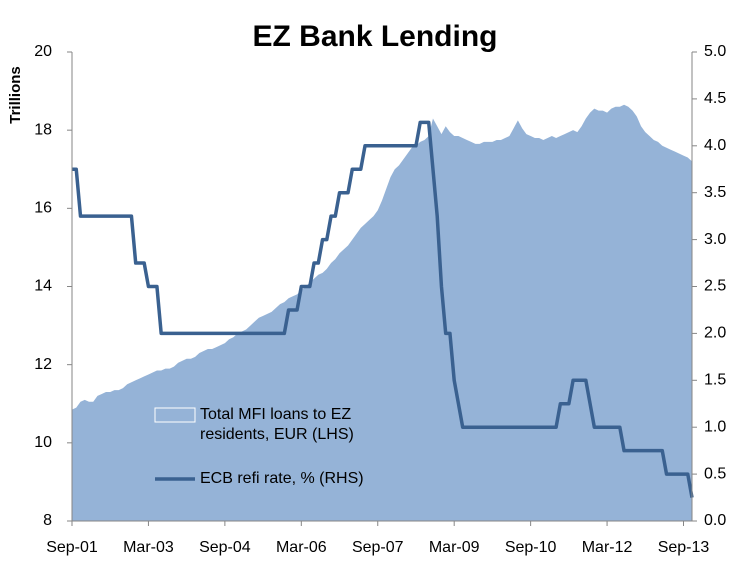  I want to click on x-tick-label: Mar-06, so click(301, 547).